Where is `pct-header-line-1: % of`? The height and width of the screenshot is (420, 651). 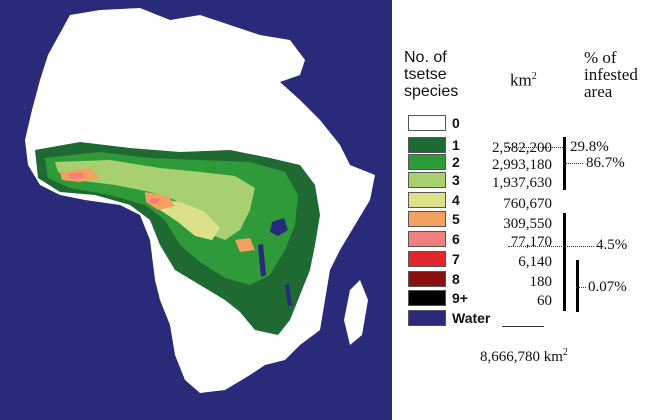
pct-header-line-1: % of is located at coordinates (600, 57).